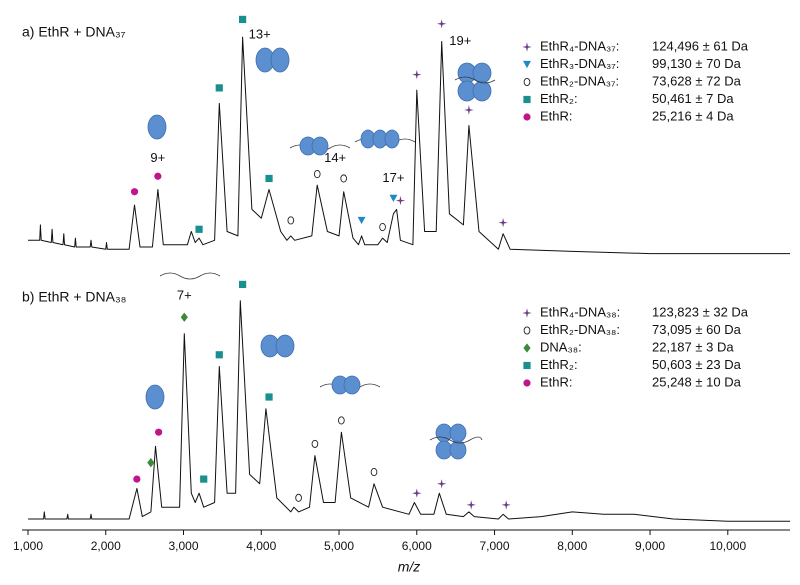 Image resolution: width=800 pixels, height=585 pixels. Describe the element at coordinates (409, 567) in the screenshot. I see `x-axis-label: m/z` at that location.